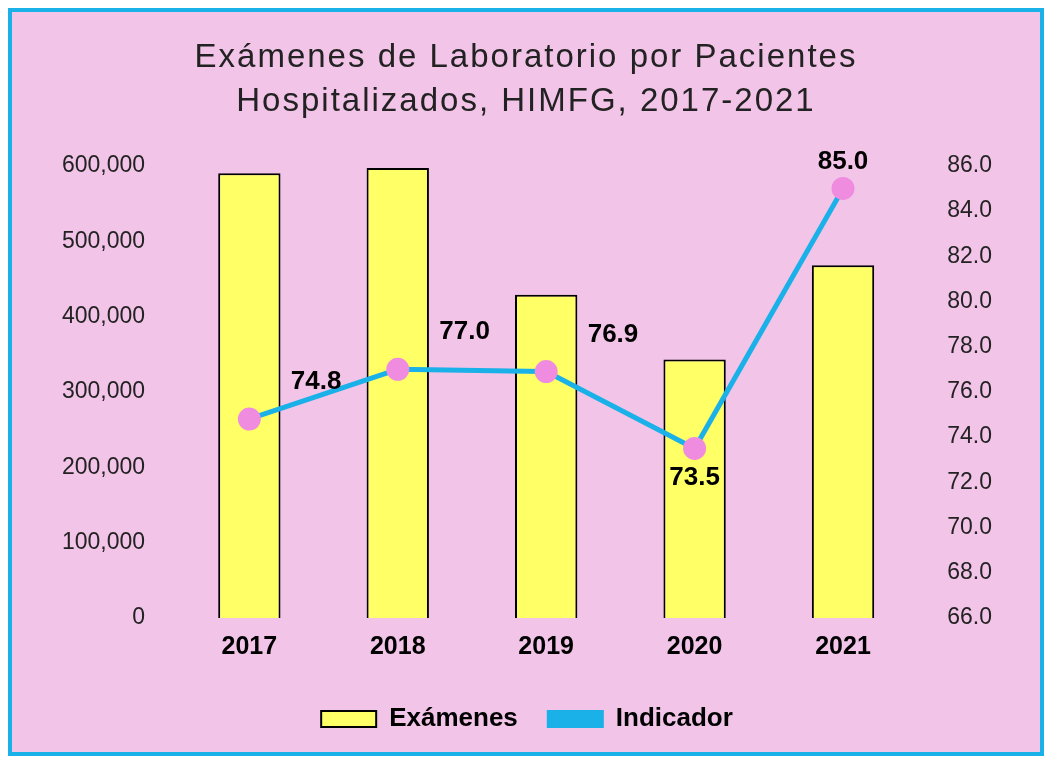 The height and width of the screenshot is (770, 1061). What do you see at coordinates (139, 616) in the screenshot?
I see `y-tick-label: 0` at bounding box center [139, 616].